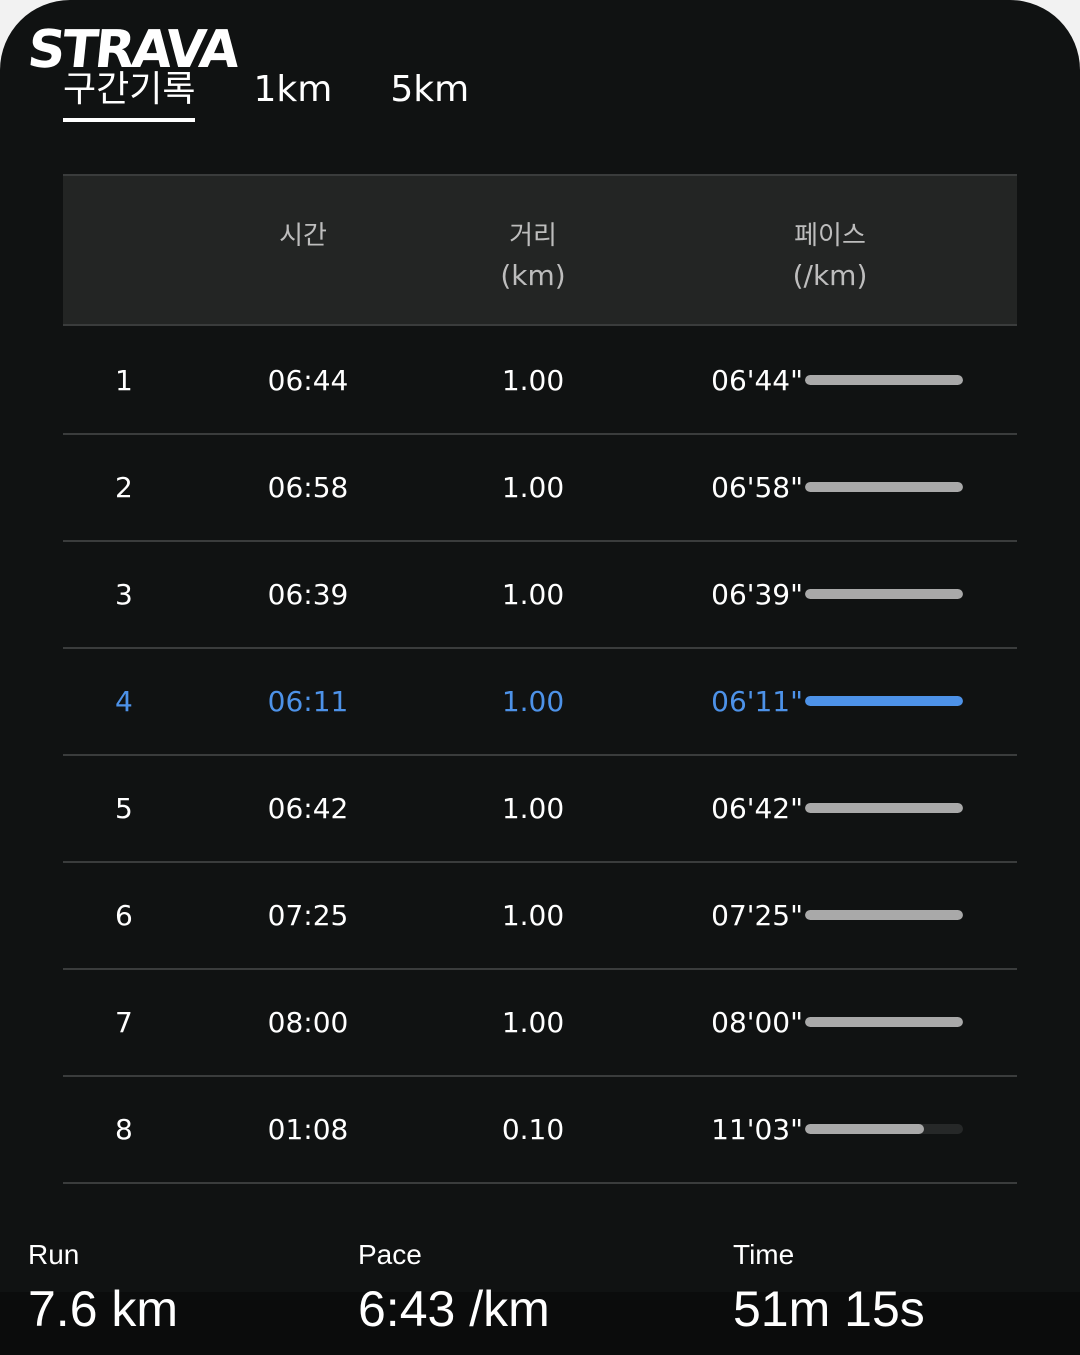 Image resolution: width=1080 pixels, height=1355 pixels. I want to click on split-tabs: 구간기록 1km 5km, so click(295, 92).